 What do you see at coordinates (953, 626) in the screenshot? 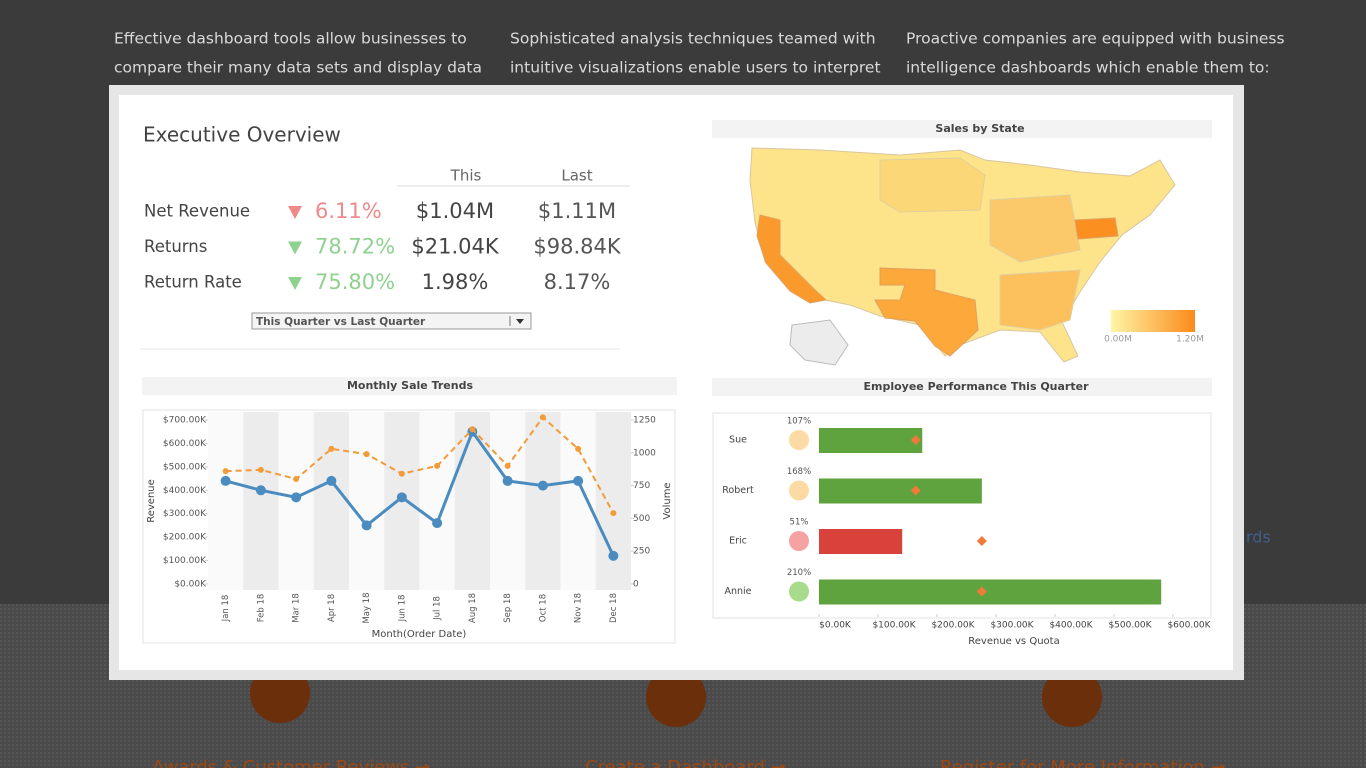
I see `x-tick-label: $200.00K` at bounding box center [953, 626].